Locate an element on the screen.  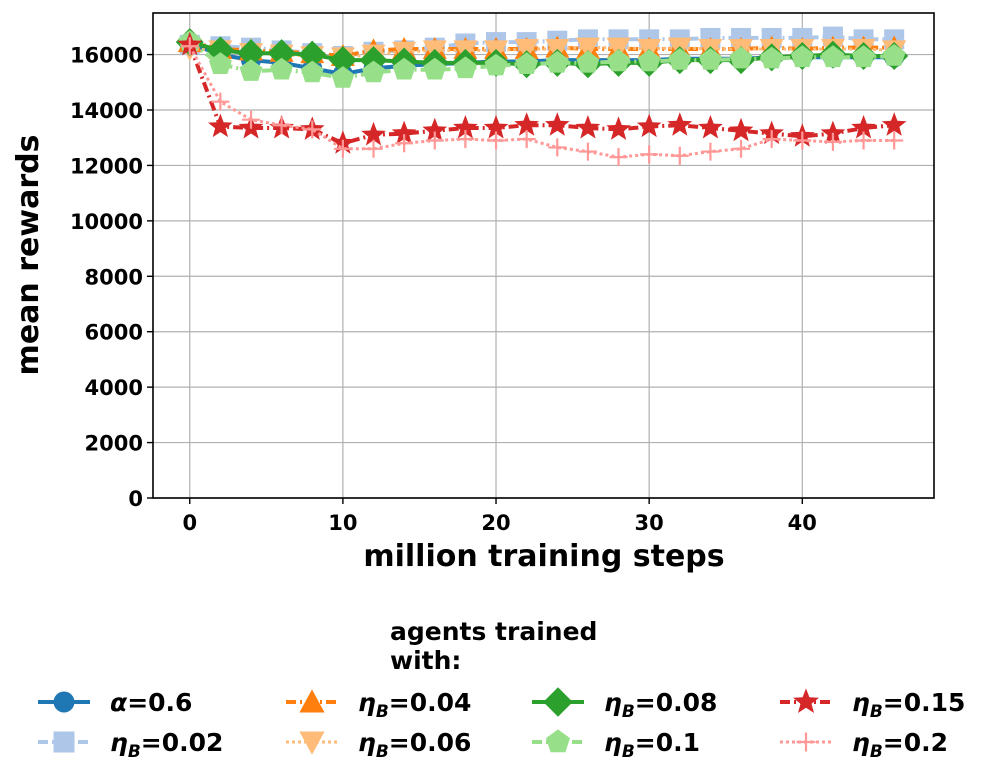
legend-title: agents trained with: is located at coordinates (493, 646).